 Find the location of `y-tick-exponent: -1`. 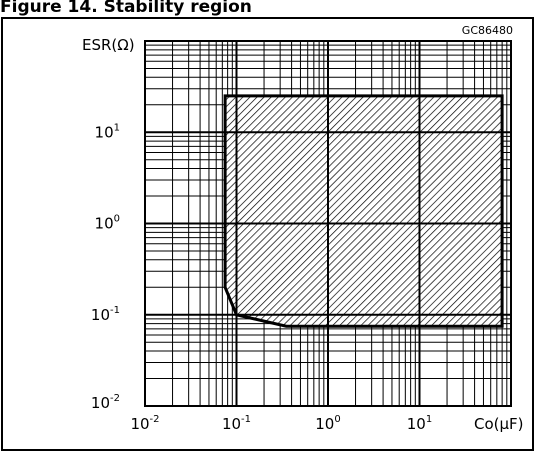

y-tick-exponent: -1 is located at coordinates (115, 310).